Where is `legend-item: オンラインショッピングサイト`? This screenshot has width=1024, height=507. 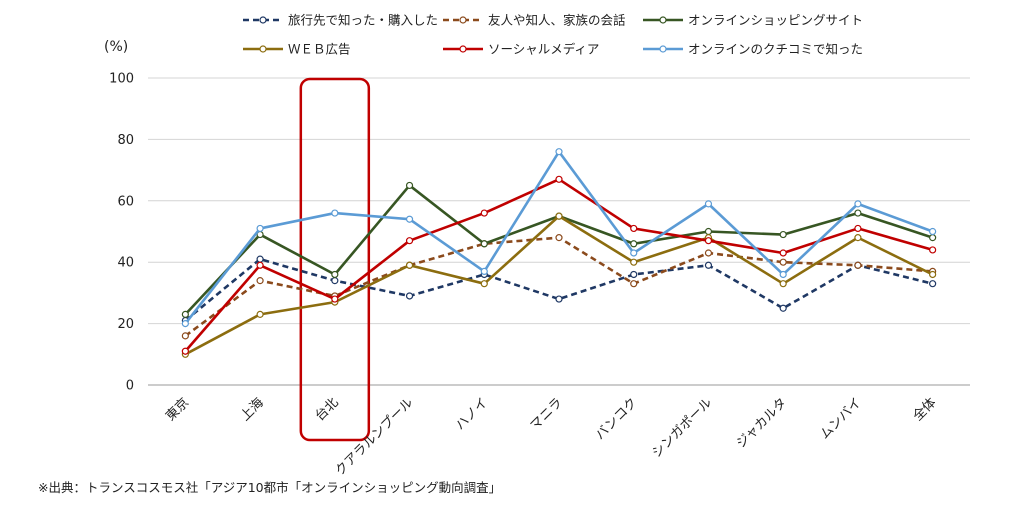 legend-item: オンラインショッピングサイト is located at coordinates (753, 20).